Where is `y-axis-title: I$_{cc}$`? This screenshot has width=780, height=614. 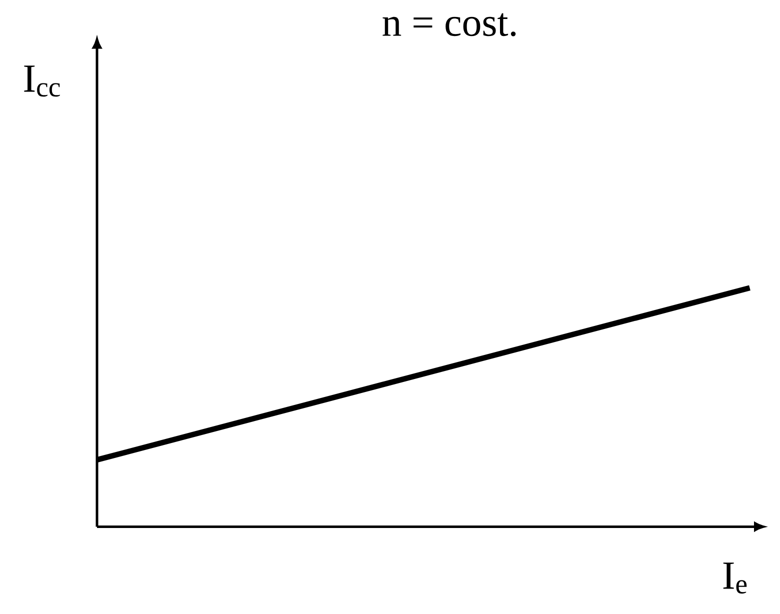 y-axis-title: I$_{cc}$ is located at coordinates (42, 81).